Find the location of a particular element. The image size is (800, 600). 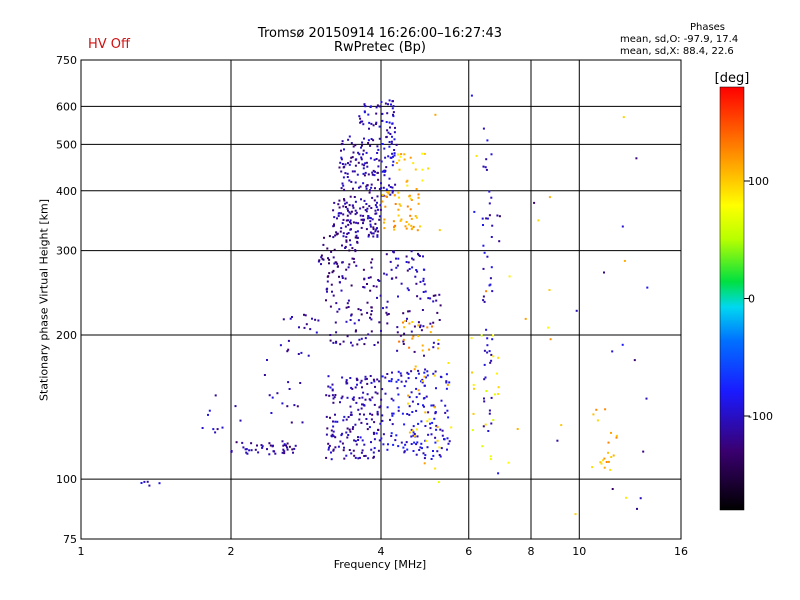

y-tick-label: 500 is located at coordinates (66, 144).